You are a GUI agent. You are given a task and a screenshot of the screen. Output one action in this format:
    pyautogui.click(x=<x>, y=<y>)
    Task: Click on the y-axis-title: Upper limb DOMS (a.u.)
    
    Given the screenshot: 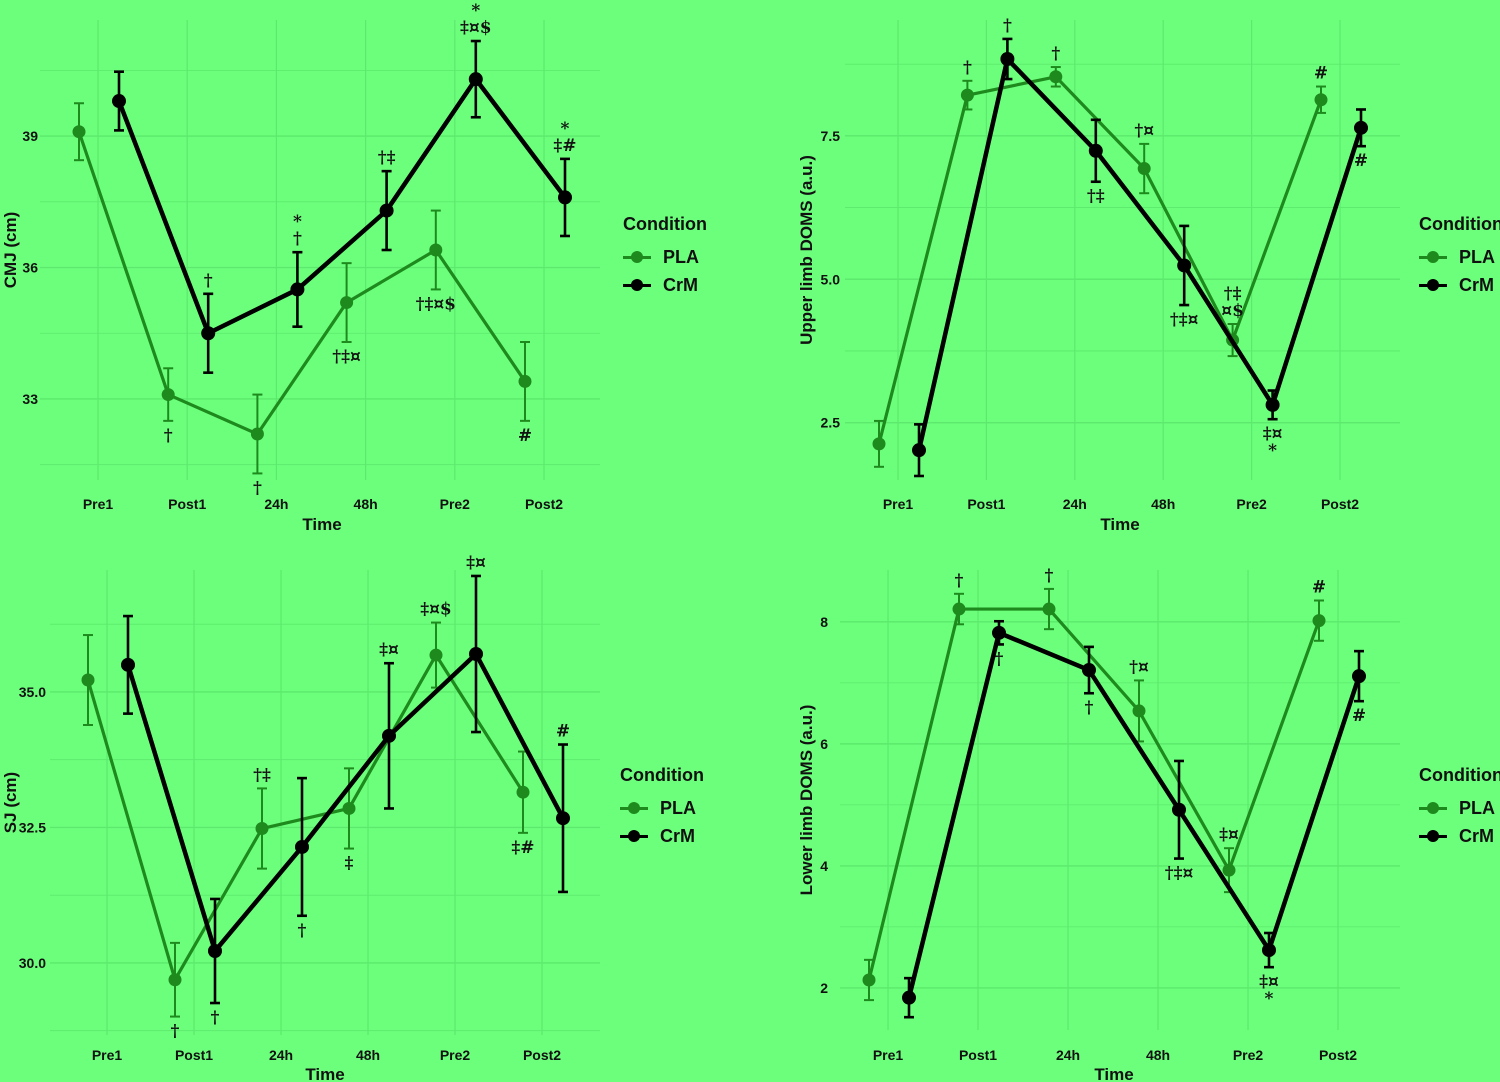 What is the action you would take?
    pyautogui.click(x=806, y=250)
    